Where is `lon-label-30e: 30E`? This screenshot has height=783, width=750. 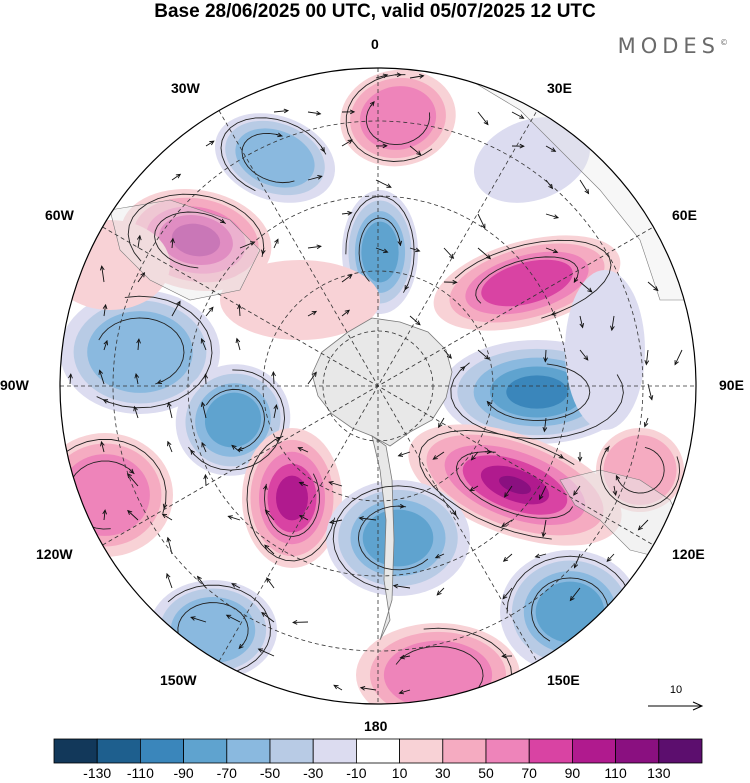 lon-label-30e: 30E is located at coordinates (559, 88).